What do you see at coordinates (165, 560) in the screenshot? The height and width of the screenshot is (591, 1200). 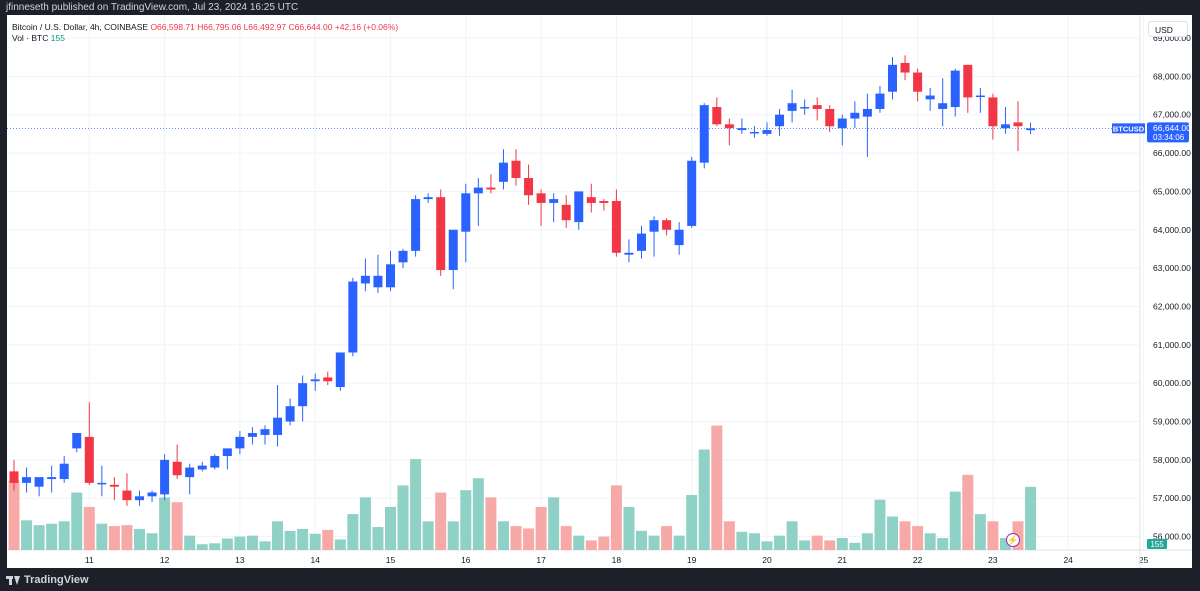 I see `x-tick-label: 12` at bounding box center [165, 560].